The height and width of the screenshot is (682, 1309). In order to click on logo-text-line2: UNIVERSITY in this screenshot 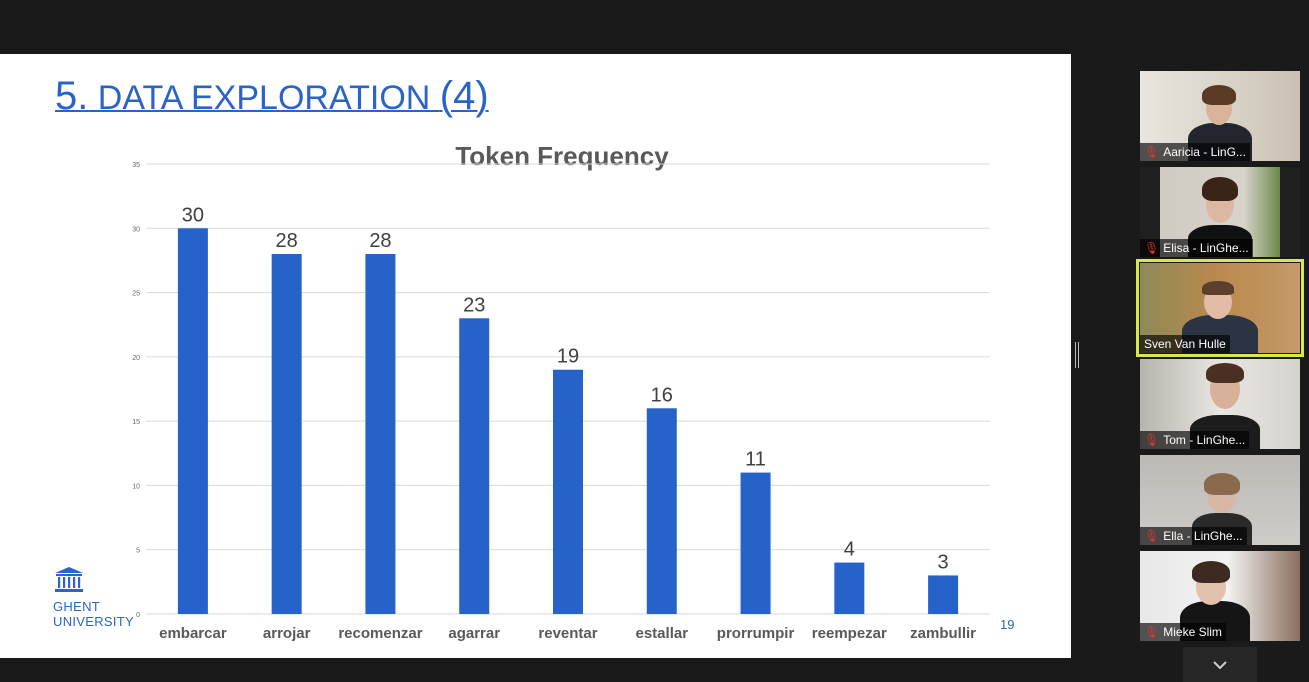, I will do `click(94, 621)`.